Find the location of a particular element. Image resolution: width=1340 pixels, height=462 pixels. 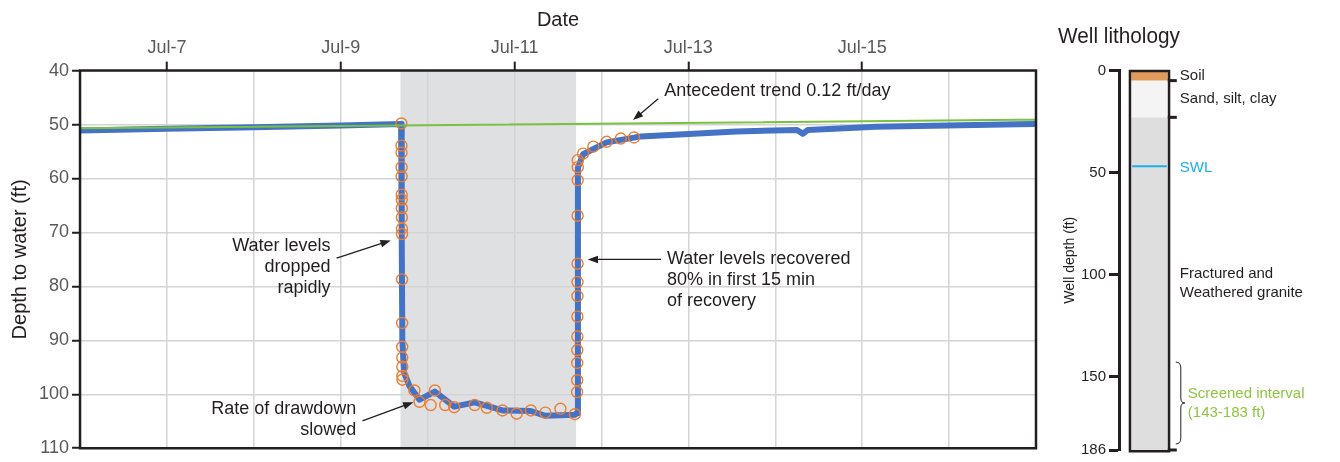

y-tick-label: 186 is located at coordinates (1093, 449).